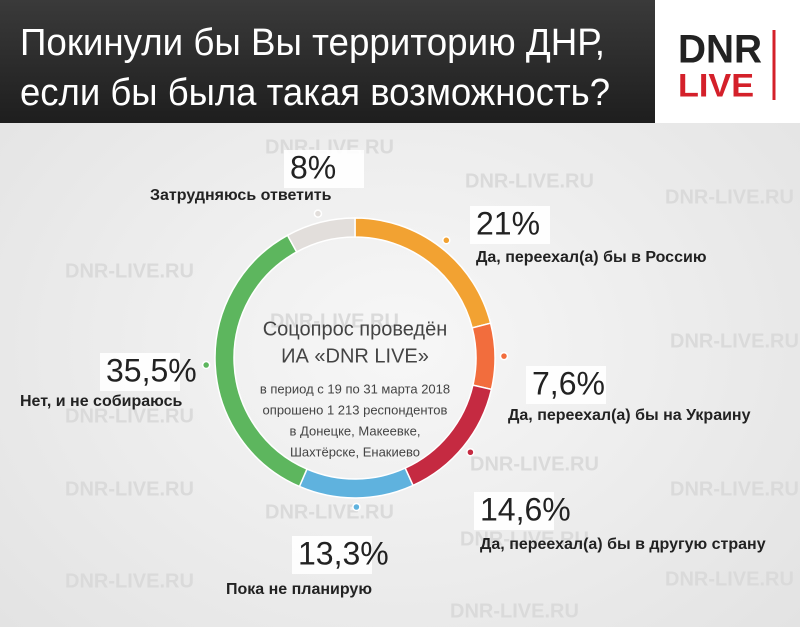 Image resolution: width=800 pixels, height=627 pixels. What do you see at coordinates (315, 93) in the screenshot?
I see `title-line: если бы была такая возможность?` at bounding box center [315, 93].